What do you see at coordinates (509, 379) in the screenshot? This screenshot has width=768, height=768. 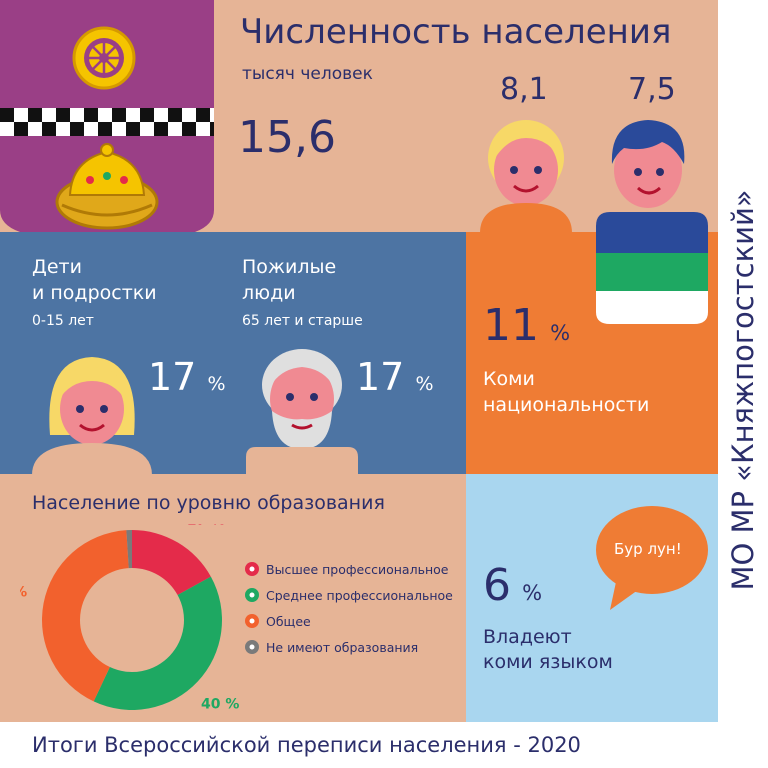 I see `komi-label-line1: Коми` at bounding box center [509, 379].